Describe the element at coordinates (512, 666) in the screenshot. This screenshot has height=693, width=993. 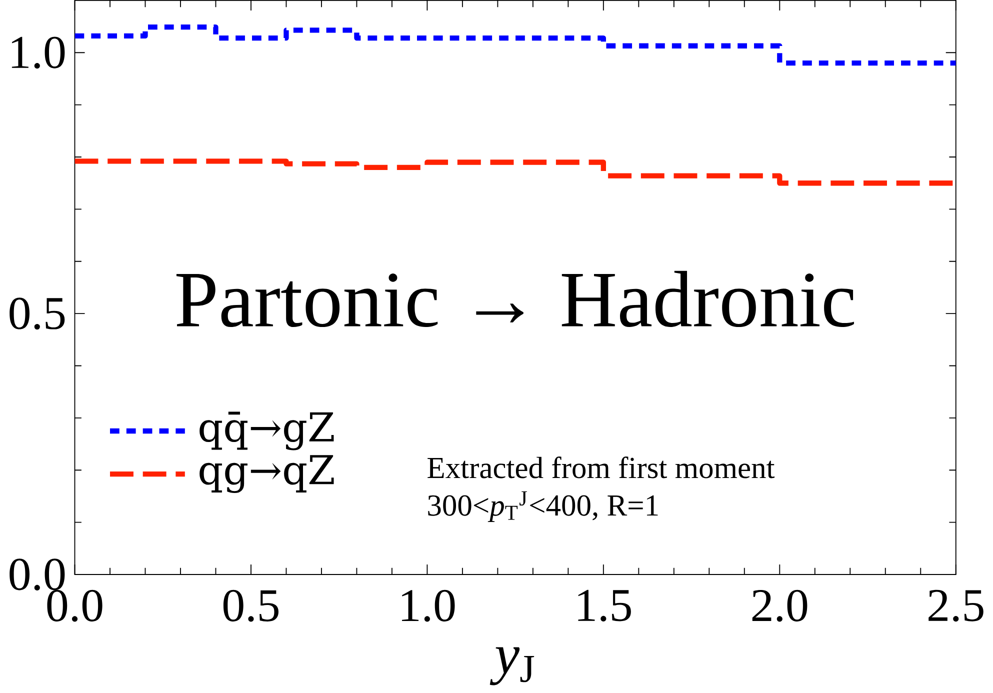
I see `x-axis-title: y$_{J}$` at that location.